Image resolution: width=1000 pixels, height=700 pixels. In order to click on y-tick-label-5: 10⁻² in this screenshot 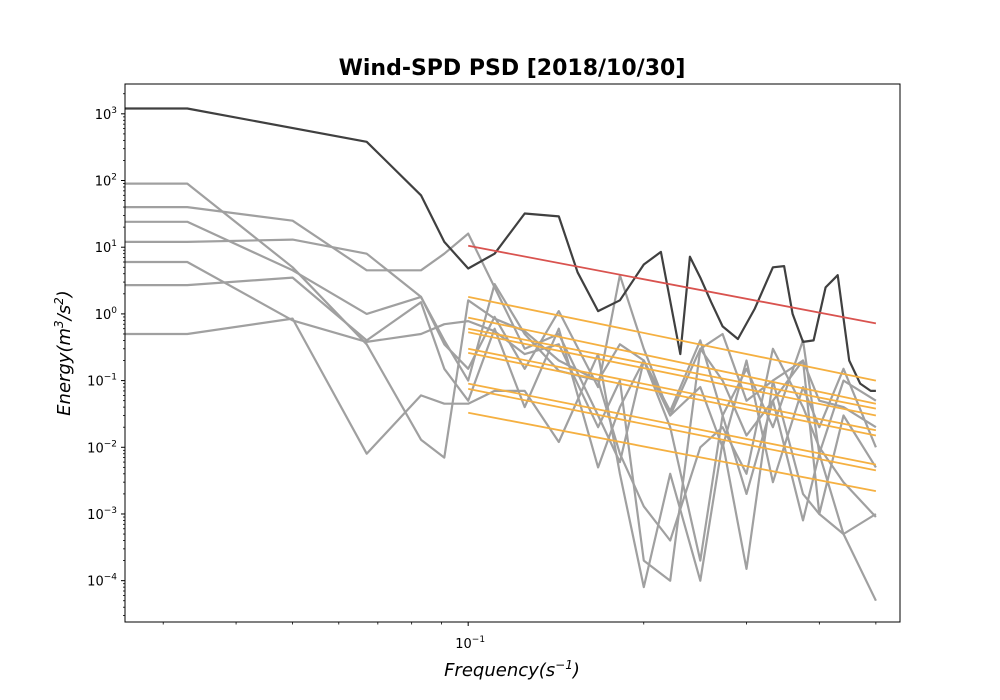, I will do `click(102, 447)`.